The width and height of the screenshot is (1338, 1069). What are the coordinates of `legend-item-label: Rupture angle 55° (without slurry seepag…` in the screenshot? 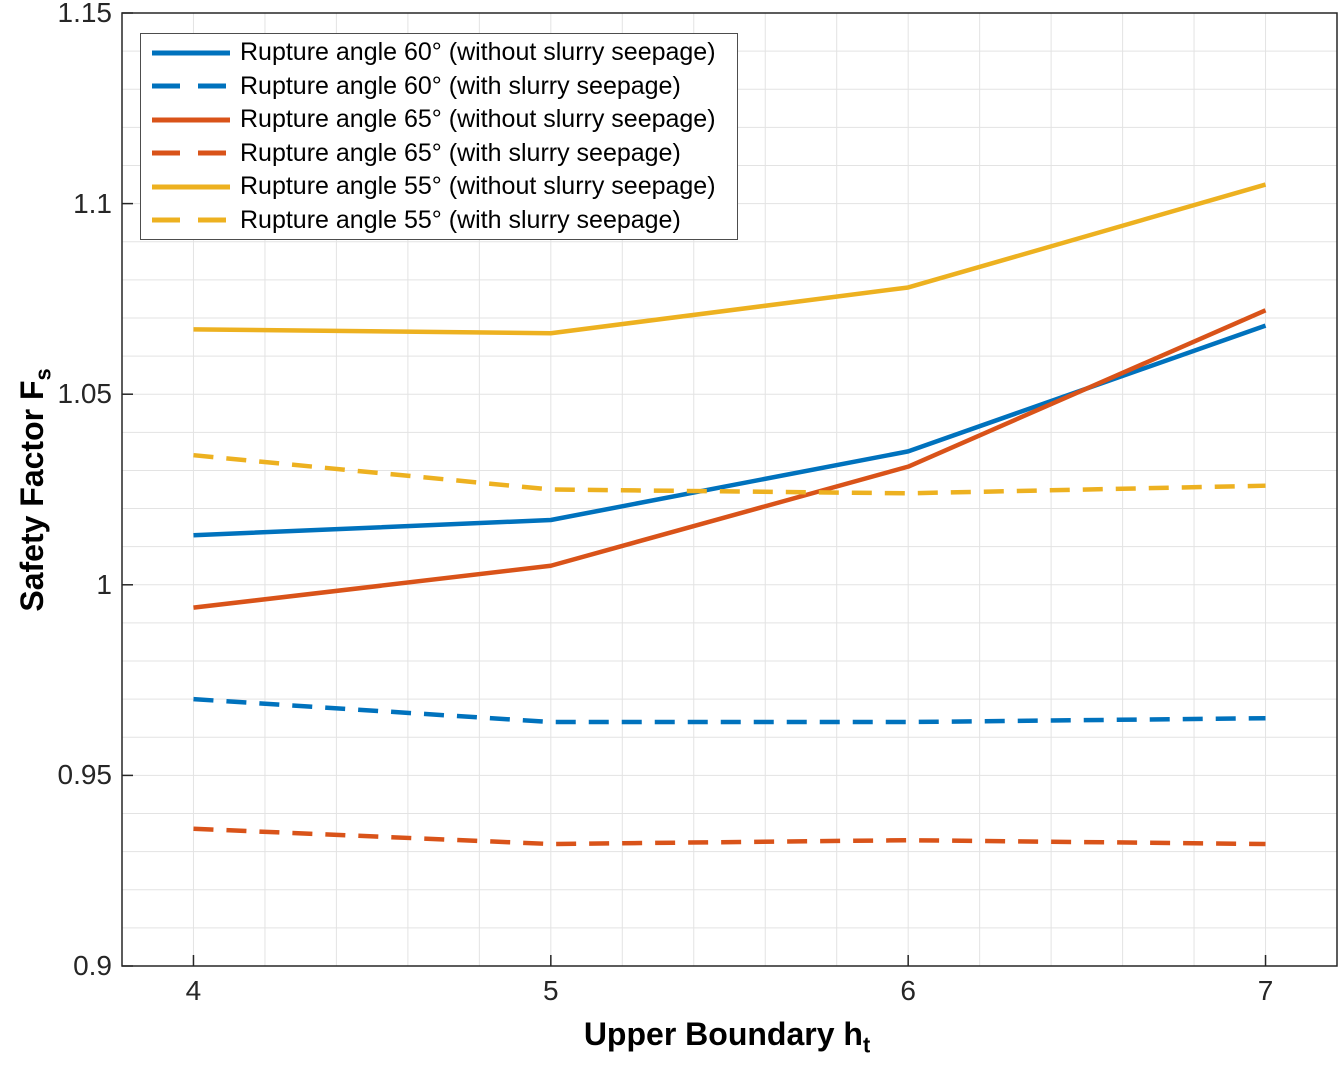 It's located at (478, 186).